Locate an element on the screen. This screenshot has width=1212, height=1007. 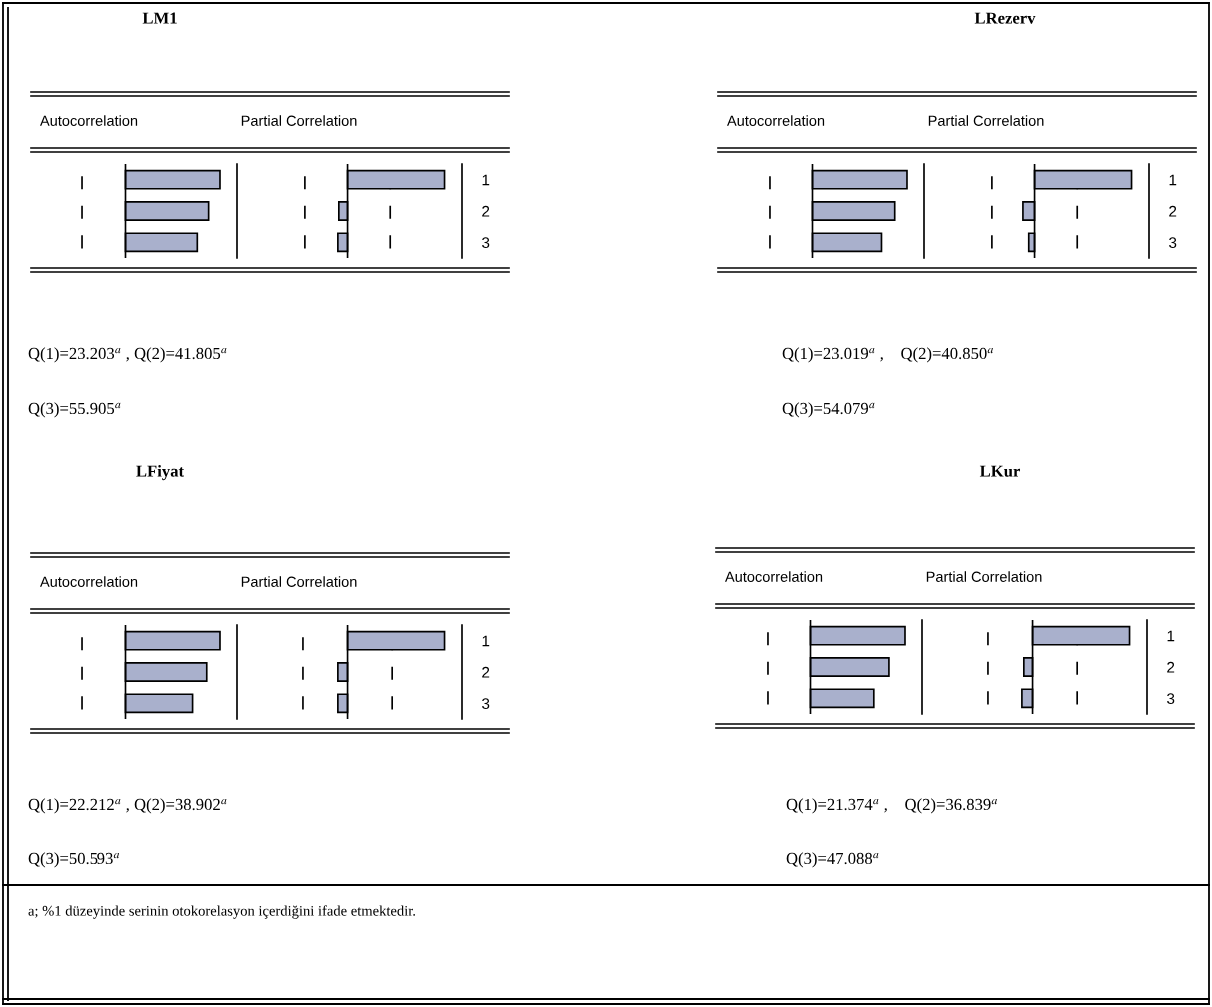
chart-title: LKur is located at coordinates (1000, 471).